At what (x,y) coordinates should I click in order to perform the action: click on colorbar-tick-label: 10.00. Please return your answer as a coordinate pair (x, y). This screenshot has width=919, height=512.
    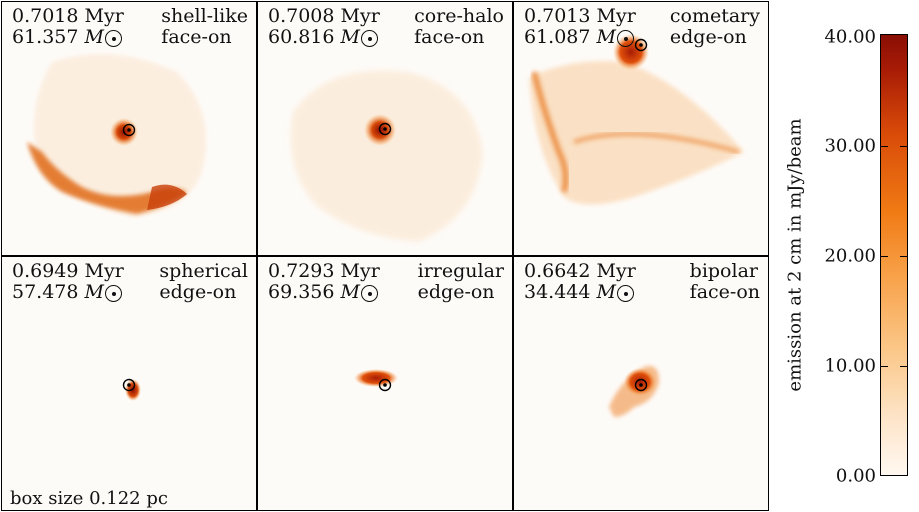
    Looking at the image, I should click on (850, 366).